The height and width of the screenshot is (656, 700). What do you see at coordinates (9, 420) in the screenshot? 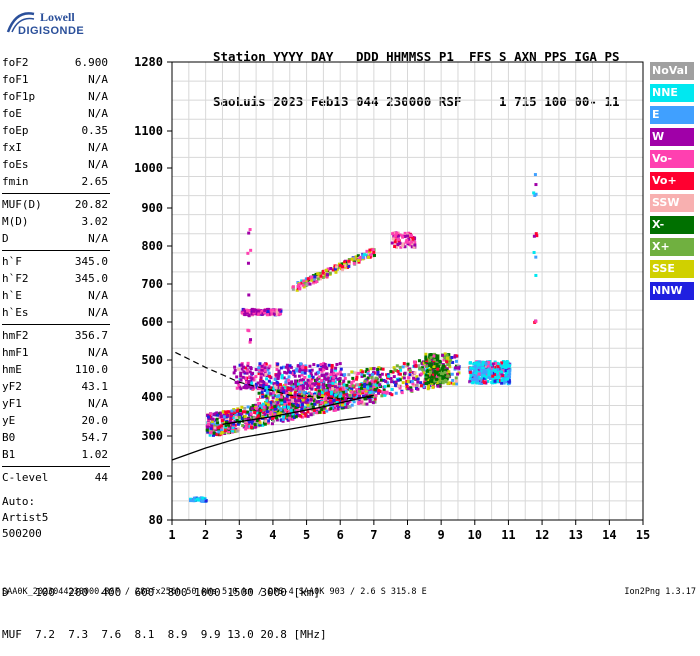
I see `param-name: yE` at bounding box center [9, 420].